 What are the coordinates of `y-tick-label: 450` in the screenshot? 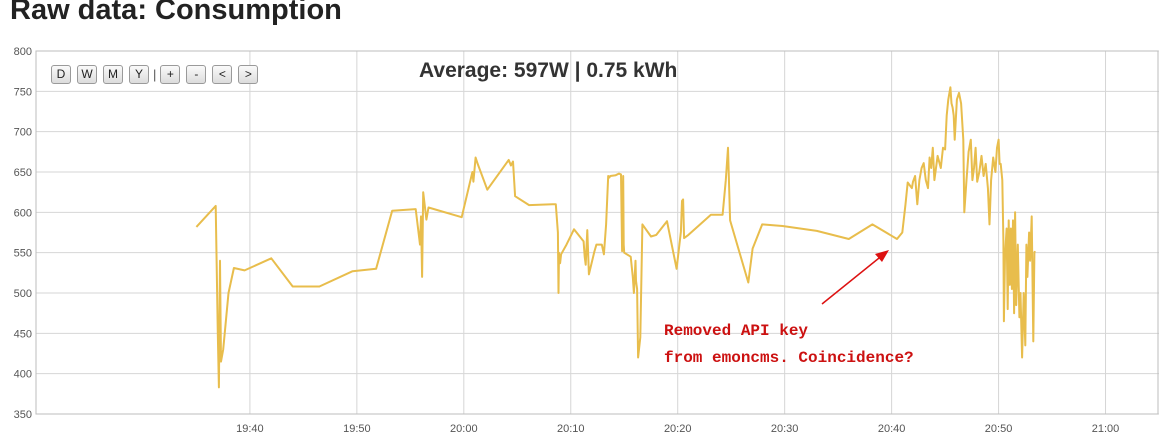 It's located at (23, 334).